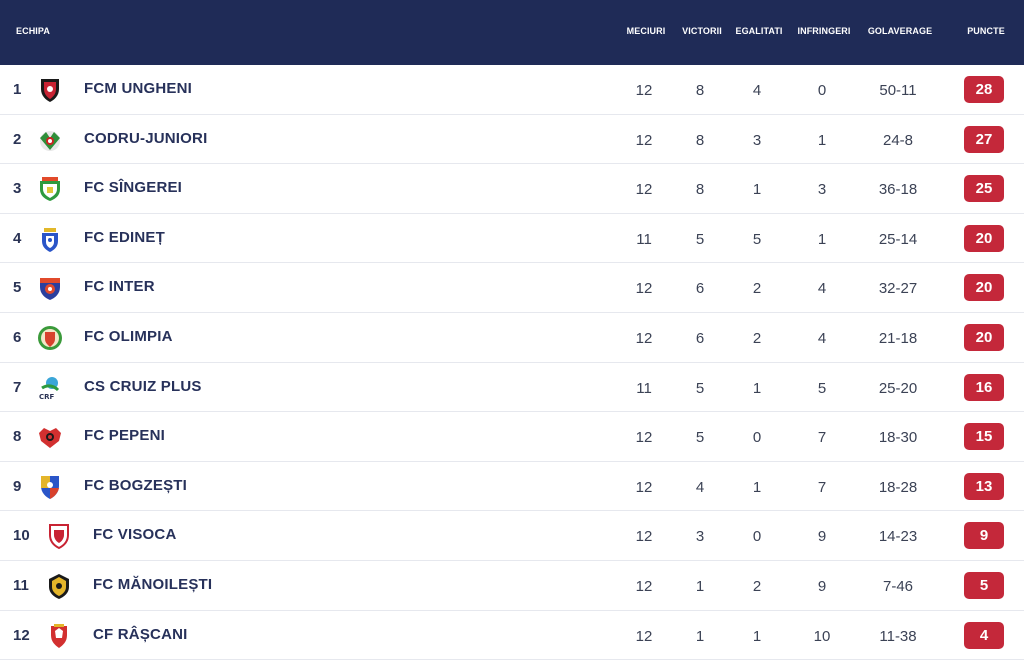 This screenshot has width=1024, height=661. I want to click on header-played: MECIURI, so click(646, 31).